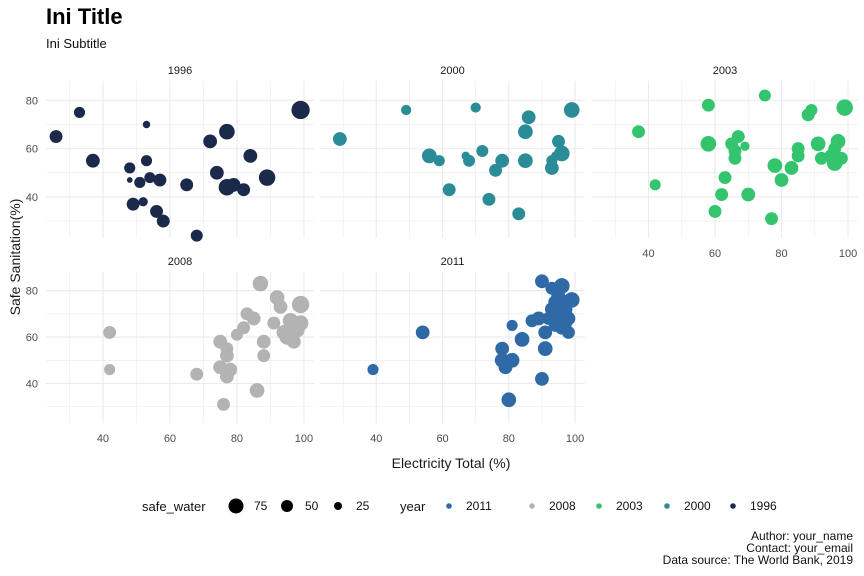  I want to click on color-legend-key-2003, so click(599, 506).